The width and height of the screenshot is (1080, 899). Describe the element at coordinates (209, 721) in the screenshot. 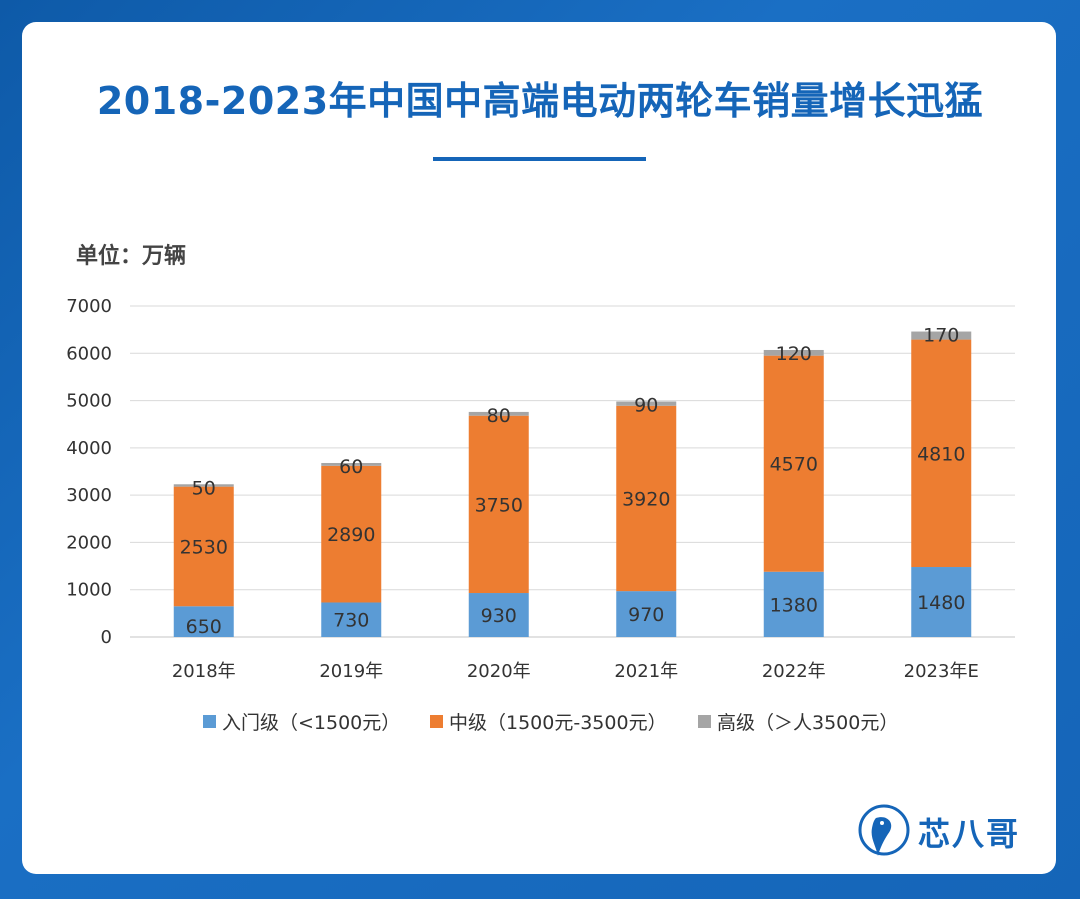

I see `legend-swatch-entry` at that location.